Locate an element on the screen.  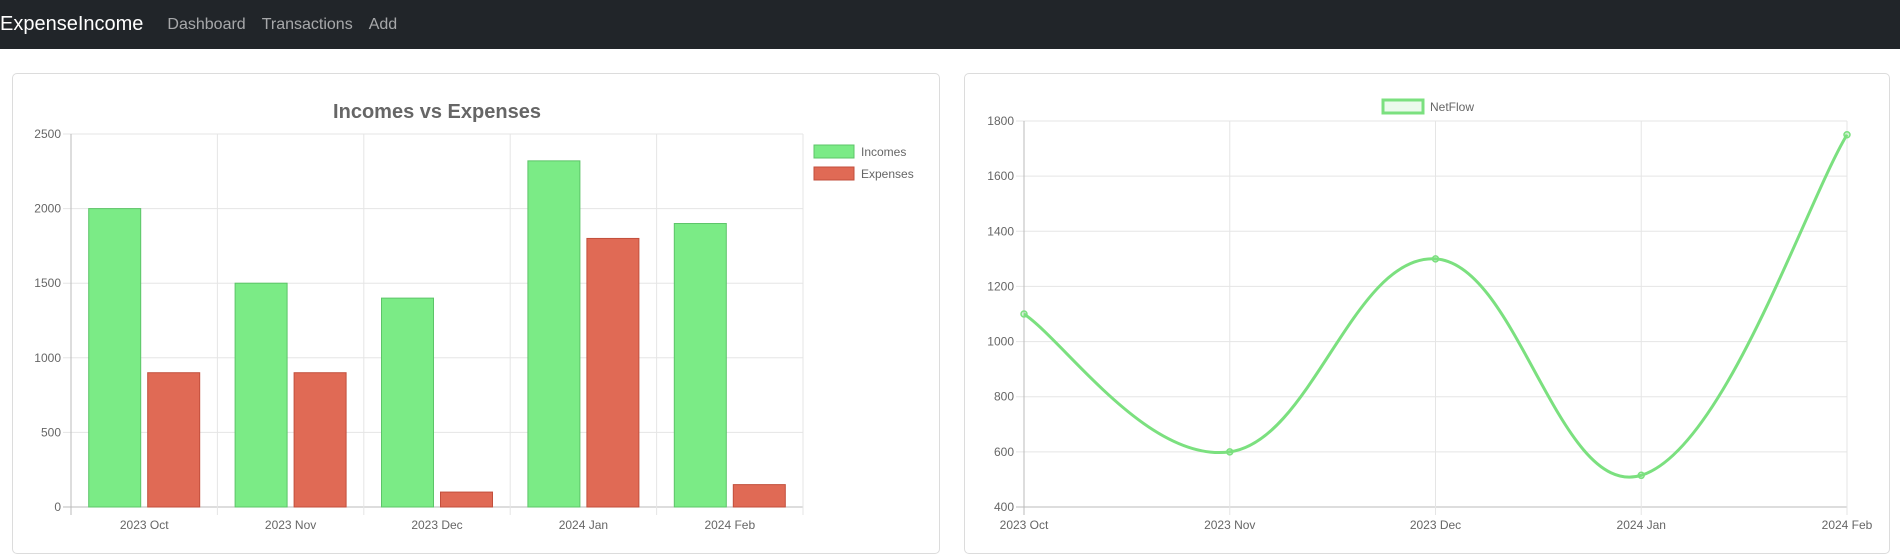
legend-label-netflow: NetFlow is located at coordinates (1452, 107).